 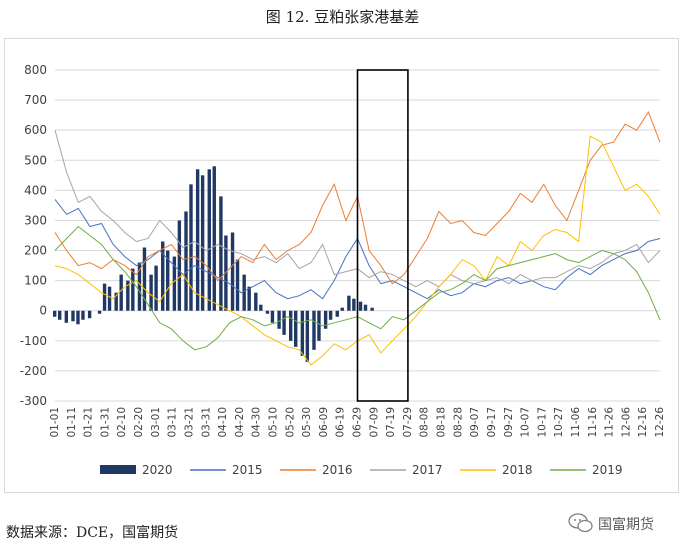 What do you see at coordinates (118, 469) in the screenshot?
I see `legend-swatch` at bounding box center [118, 469].